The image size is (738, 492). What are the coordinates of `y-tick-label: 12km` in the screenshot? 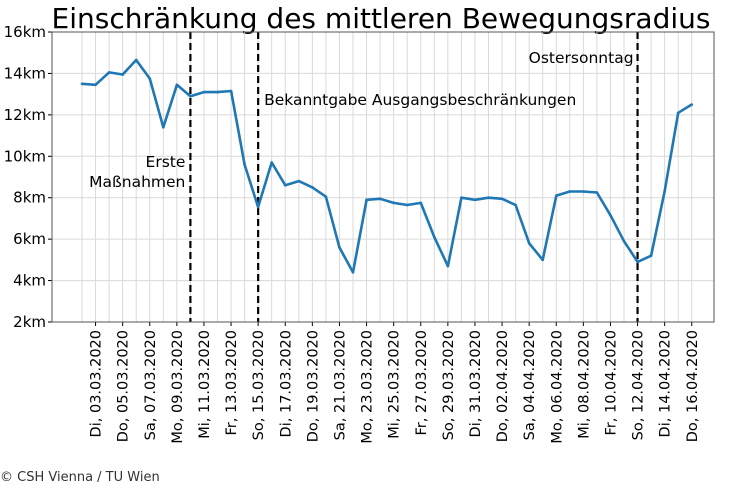 It's located at (25, 115).